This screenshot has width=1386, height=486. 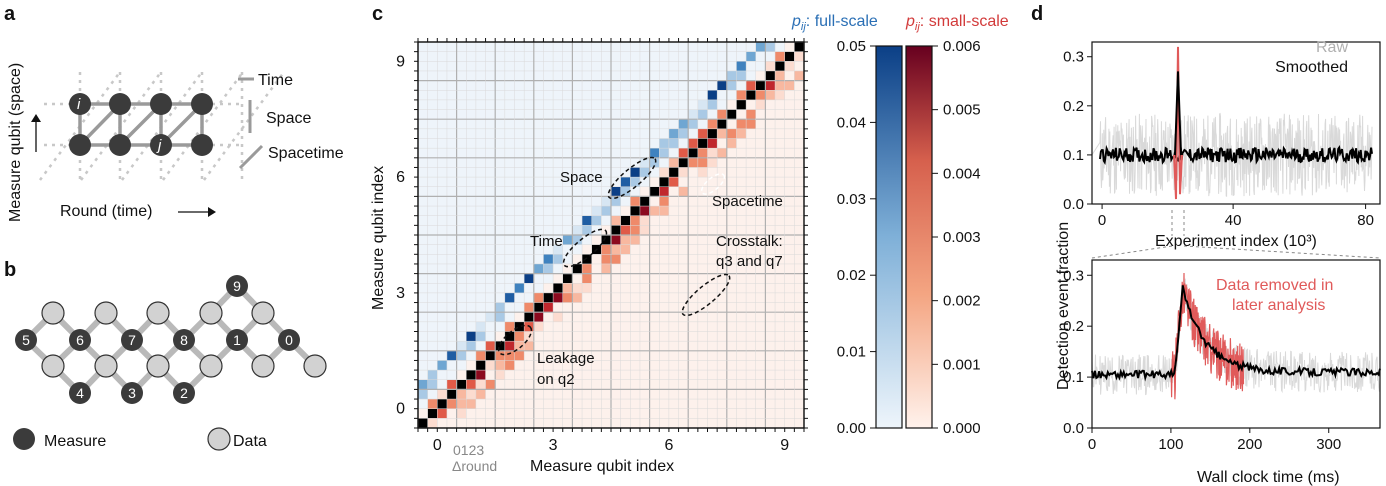 I want to click on cbar-full-tick-label: 0.04, so click(x=851, y=122).